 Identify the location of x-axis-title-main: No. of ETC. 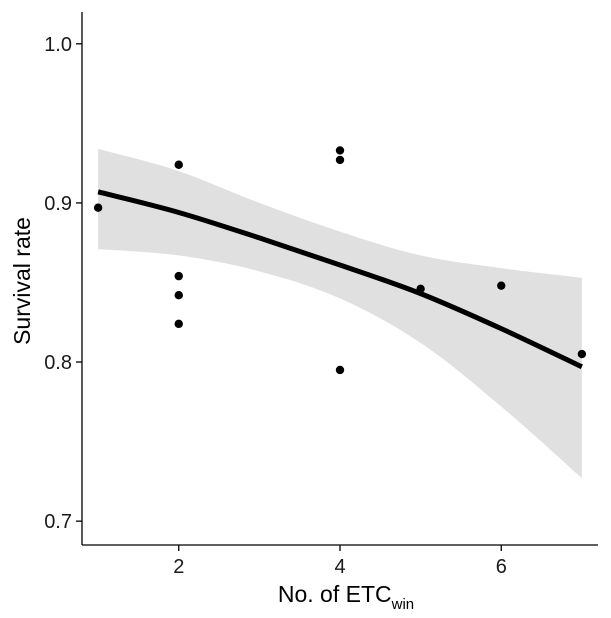
(335, 594).